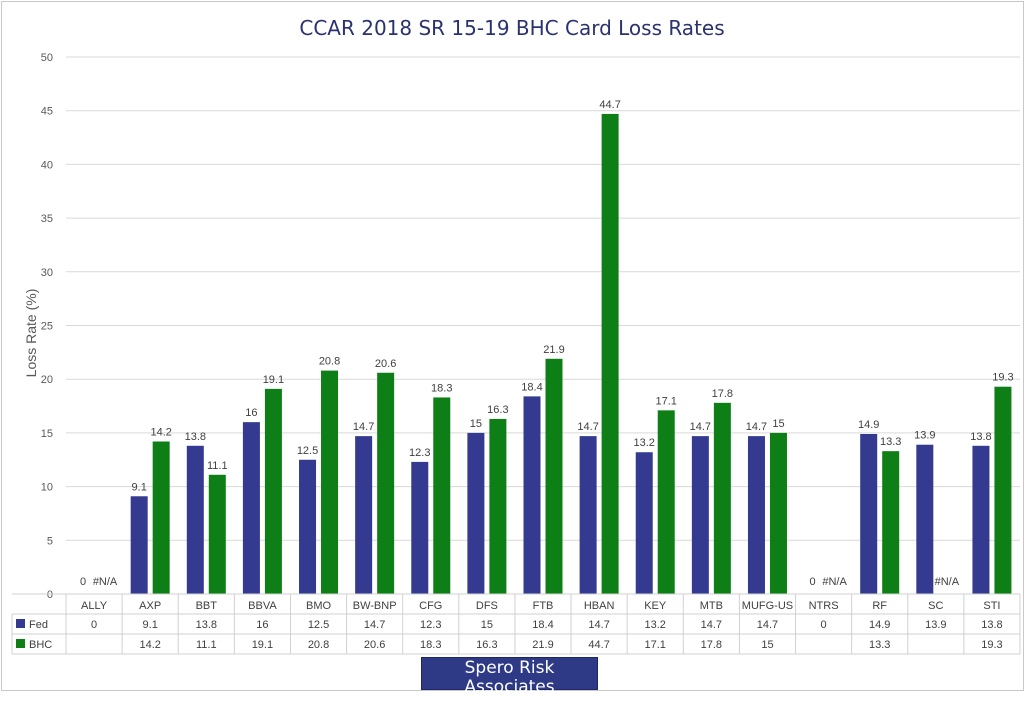  Describe the element at coordinates (778, 513) in the screenshot. I see `bar-bhc-mufg-us` at that location.